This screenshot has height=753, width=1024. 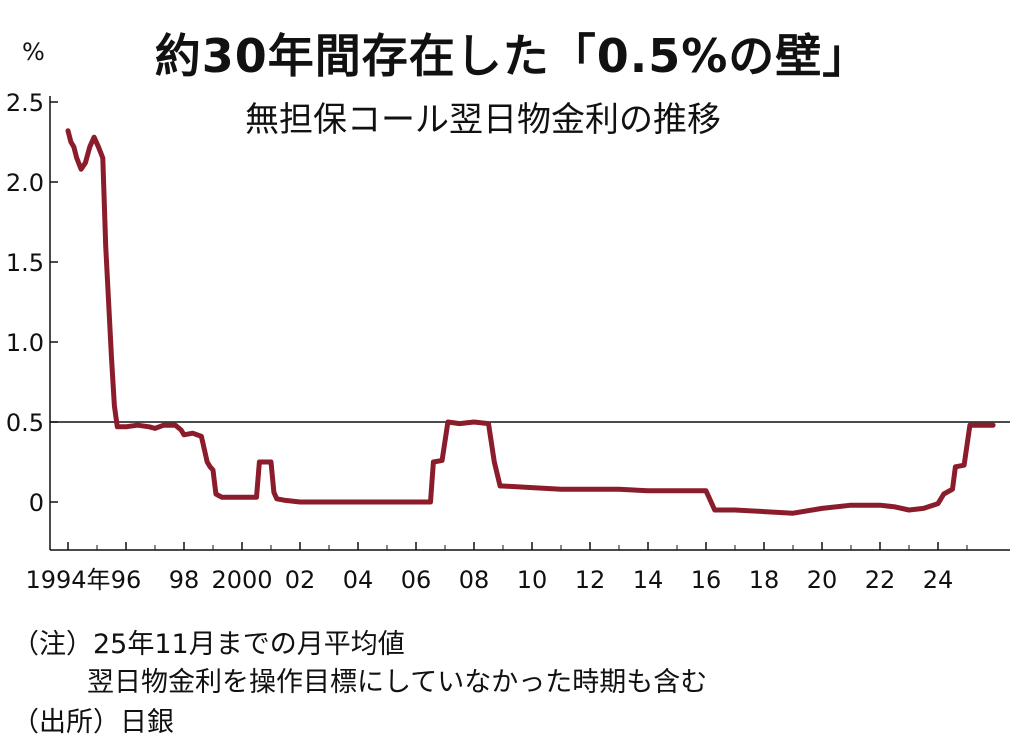 What do you see at coordinates (532, 580) in the screenshot?
I see `x-tick-label: 10` at bounding box center [532, 580].